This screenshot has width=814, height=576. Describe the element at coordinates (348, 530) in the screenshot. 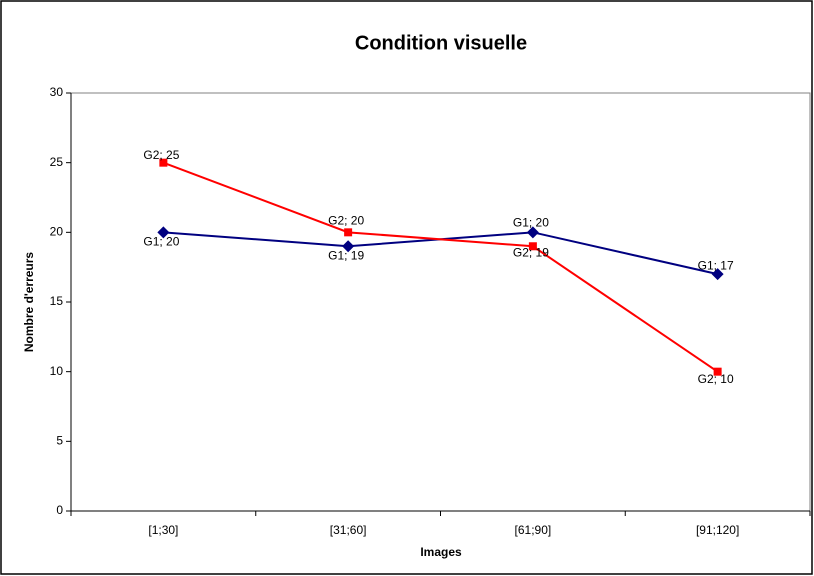

I see `x-tick-label: [31;60]` at that location.